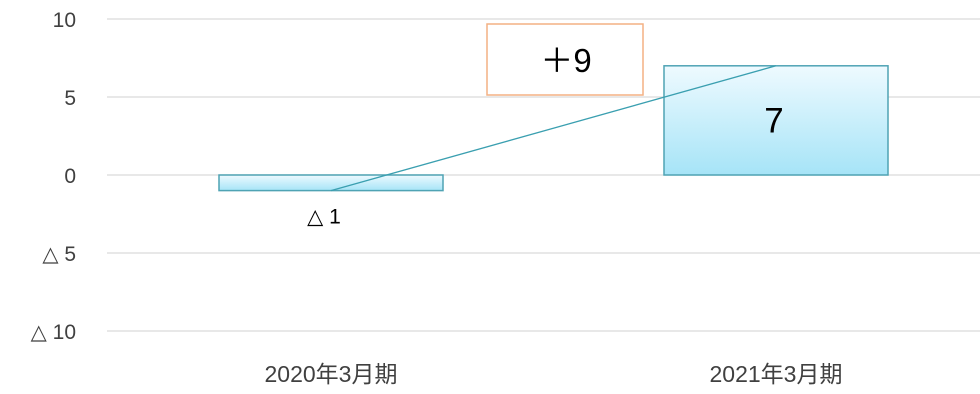  Describe the element at coordinates (53, 176) in the screenshot. I see `y-axis-tick-labels: 10 5 0 △ 5 △ 10` at that location.